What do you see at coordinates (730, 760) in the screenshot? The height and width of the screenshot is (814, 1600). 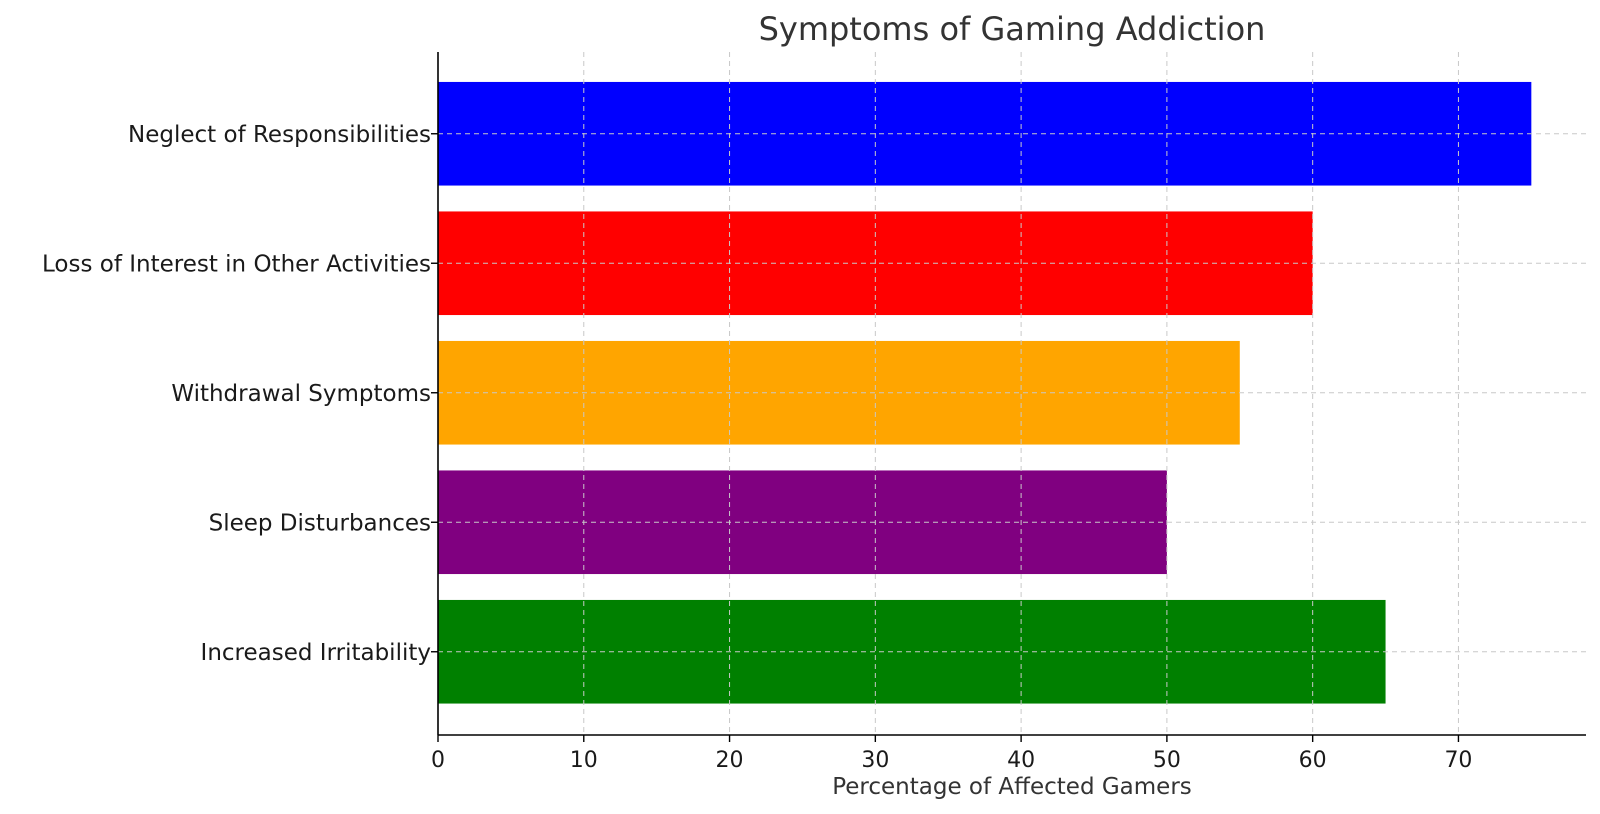 I see `x-tick-label: 20` at bounding box center [730, 760].